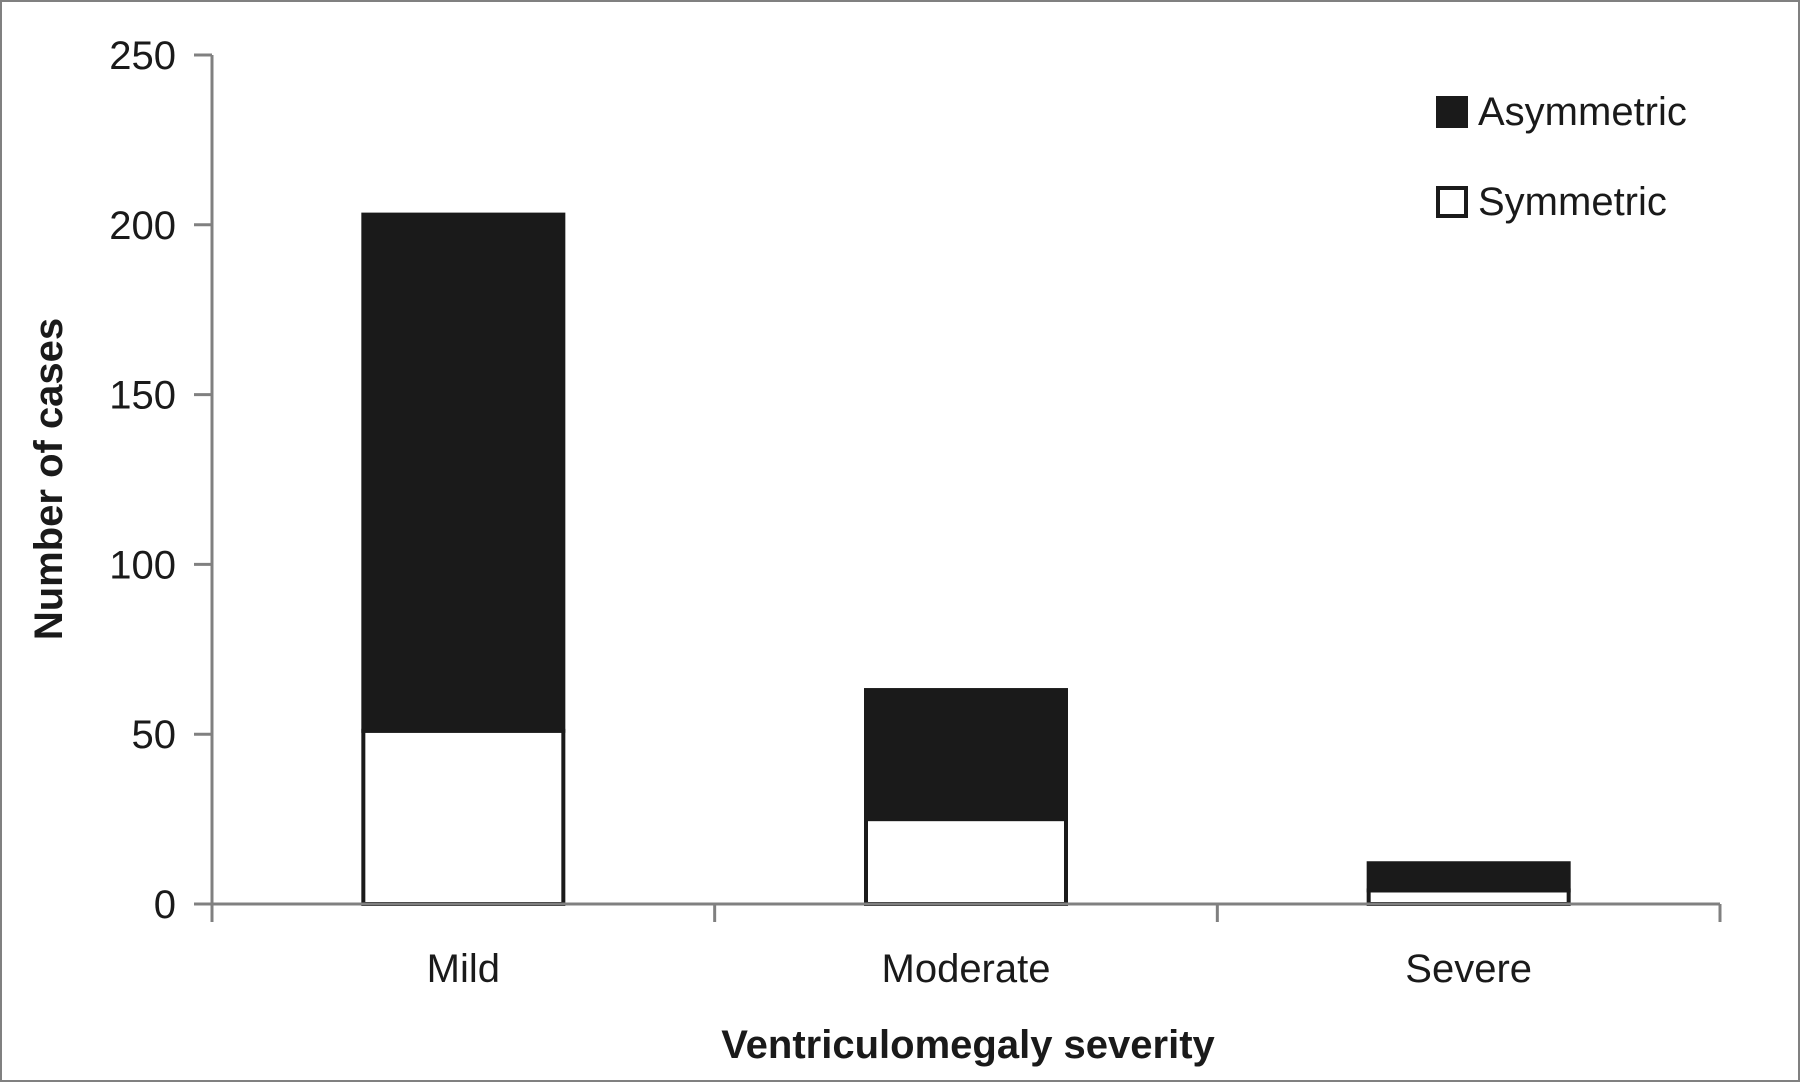 Image resolution: width=1800 pixels, height=1082 pixels. What do you see at coordinates (463, 472) in the screenshot?
I see `bar-asymmetric-mild` at bounding box center [463, 472].